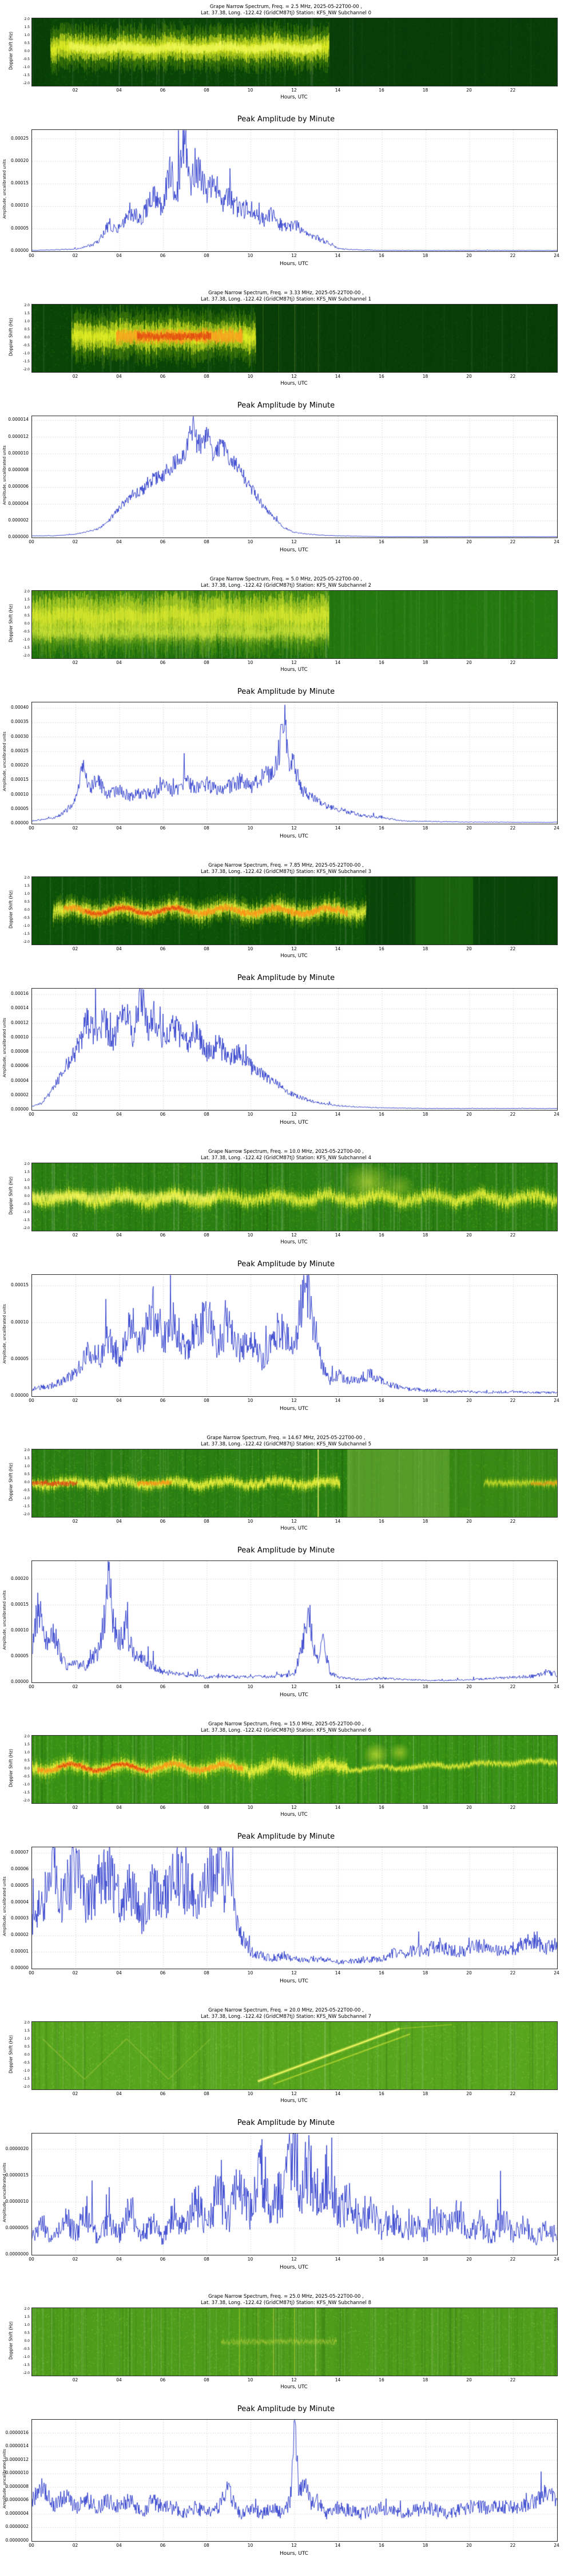 Image resolution: width=572 pixels, height=2576 pixels. I want to click on spectrogram-y-tick: -0.5, so click(26, 1490).